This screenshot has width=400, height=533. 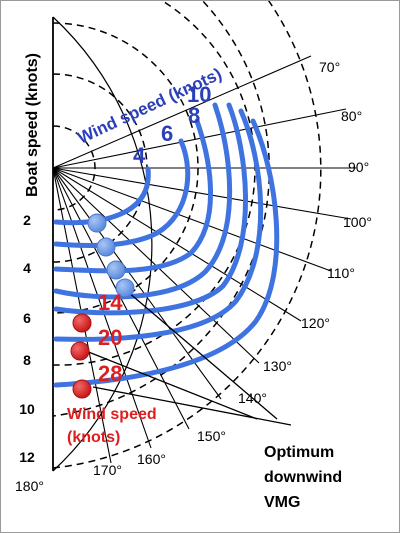 I want to click on angle-tick: 70°, so click(x=329, y=67).